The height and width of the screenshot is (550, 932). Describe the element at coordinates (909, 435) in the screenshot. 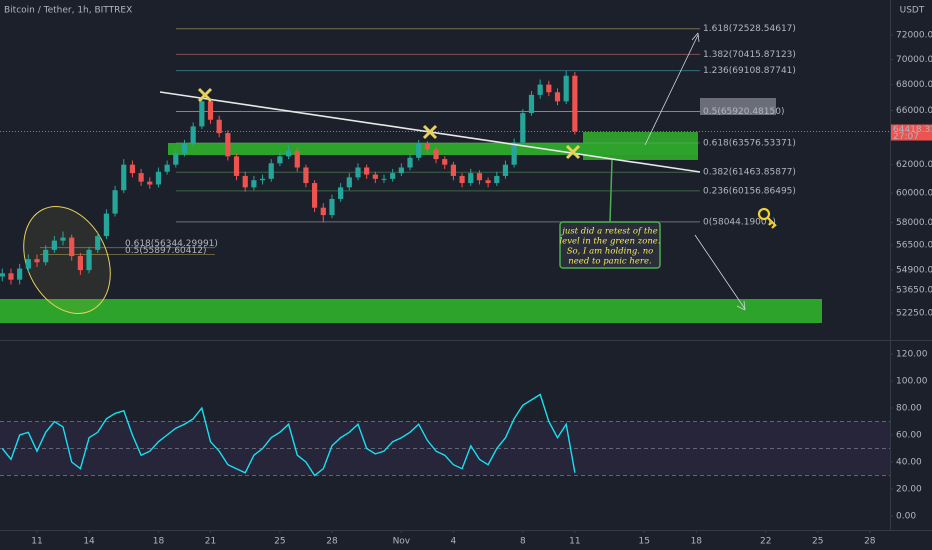

I see `y-tick-label: 60.00` at that location.